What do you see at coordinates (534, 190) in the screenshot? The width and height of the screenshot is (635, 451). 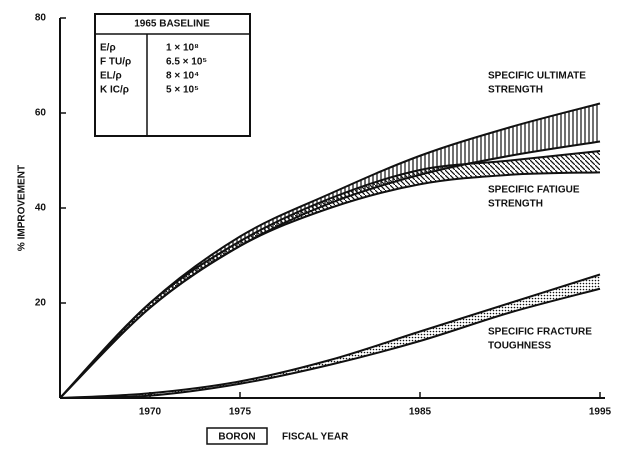 I see `series-label: SPECIFIC FATIGUE` at bounding box center [534, 190].